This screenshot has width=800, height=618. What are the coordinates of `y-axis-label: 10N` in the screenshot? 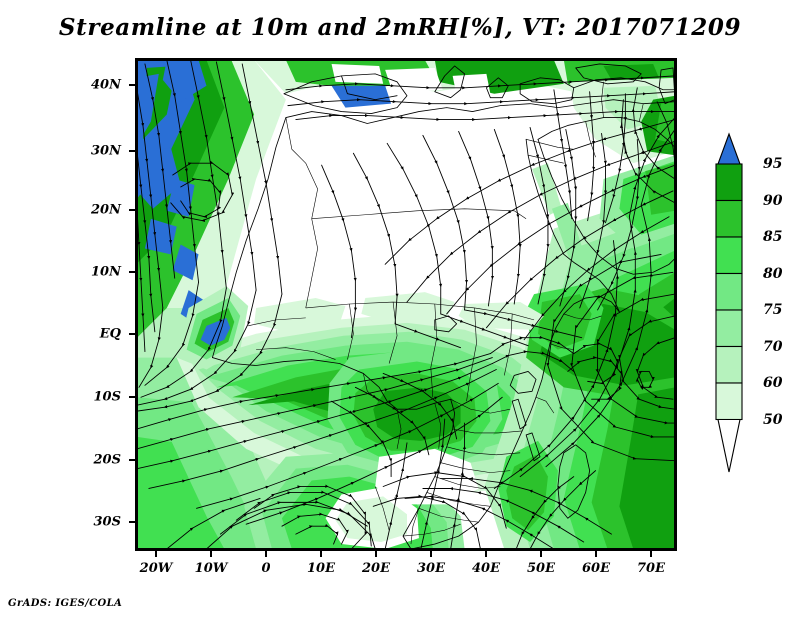 It's located at (106, 272).